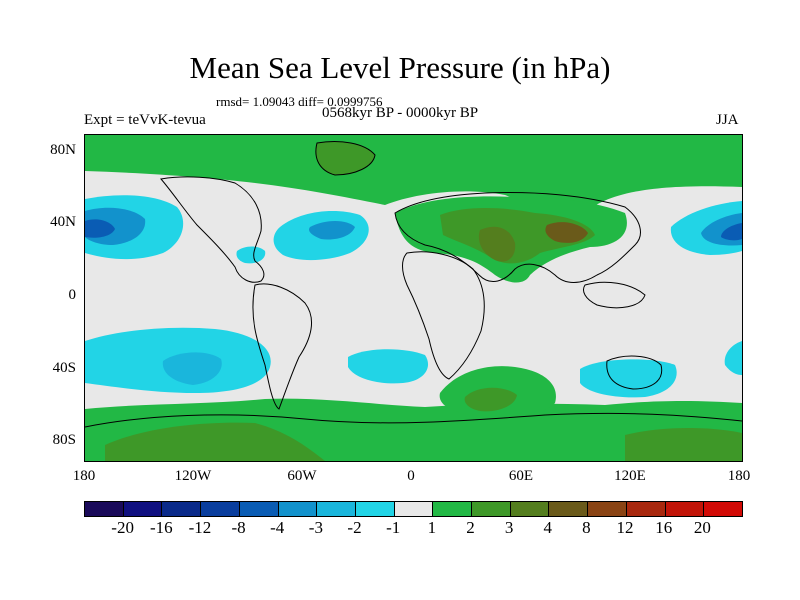  Describe the element at coordinates (277, 527) in the screenshot. I see `colorbar-label: -4` at that location.